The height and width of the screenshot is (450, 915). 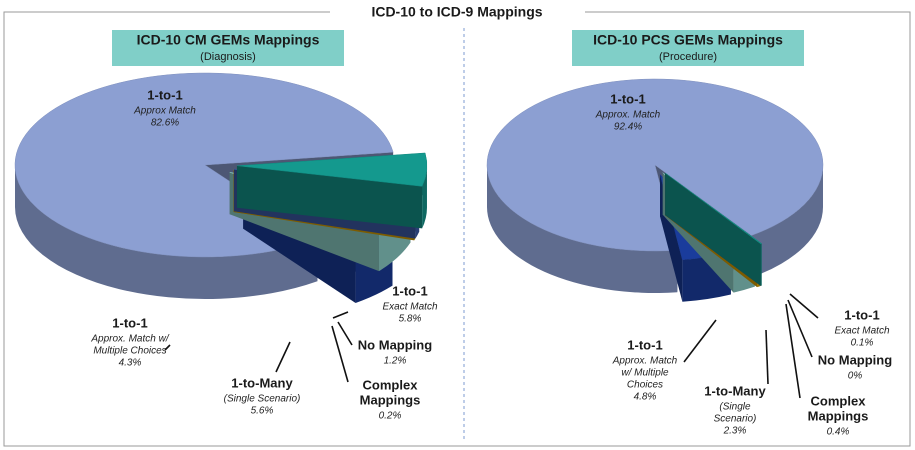 I want to click on page-title: ICD-10 to ICD-9 Mappings, so click(x=456, y=12).